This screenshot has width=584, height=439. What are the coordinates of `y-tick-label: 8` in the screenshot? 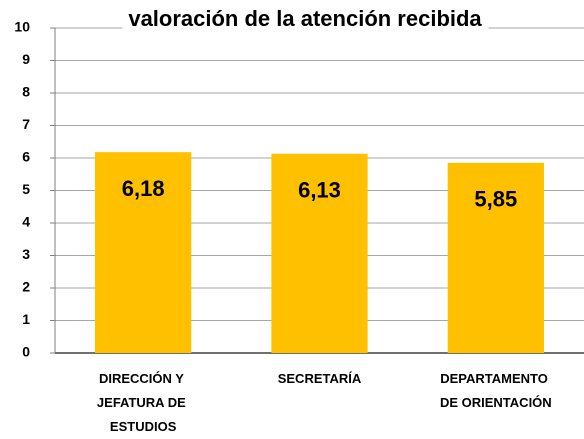 It's located at (26, 92).